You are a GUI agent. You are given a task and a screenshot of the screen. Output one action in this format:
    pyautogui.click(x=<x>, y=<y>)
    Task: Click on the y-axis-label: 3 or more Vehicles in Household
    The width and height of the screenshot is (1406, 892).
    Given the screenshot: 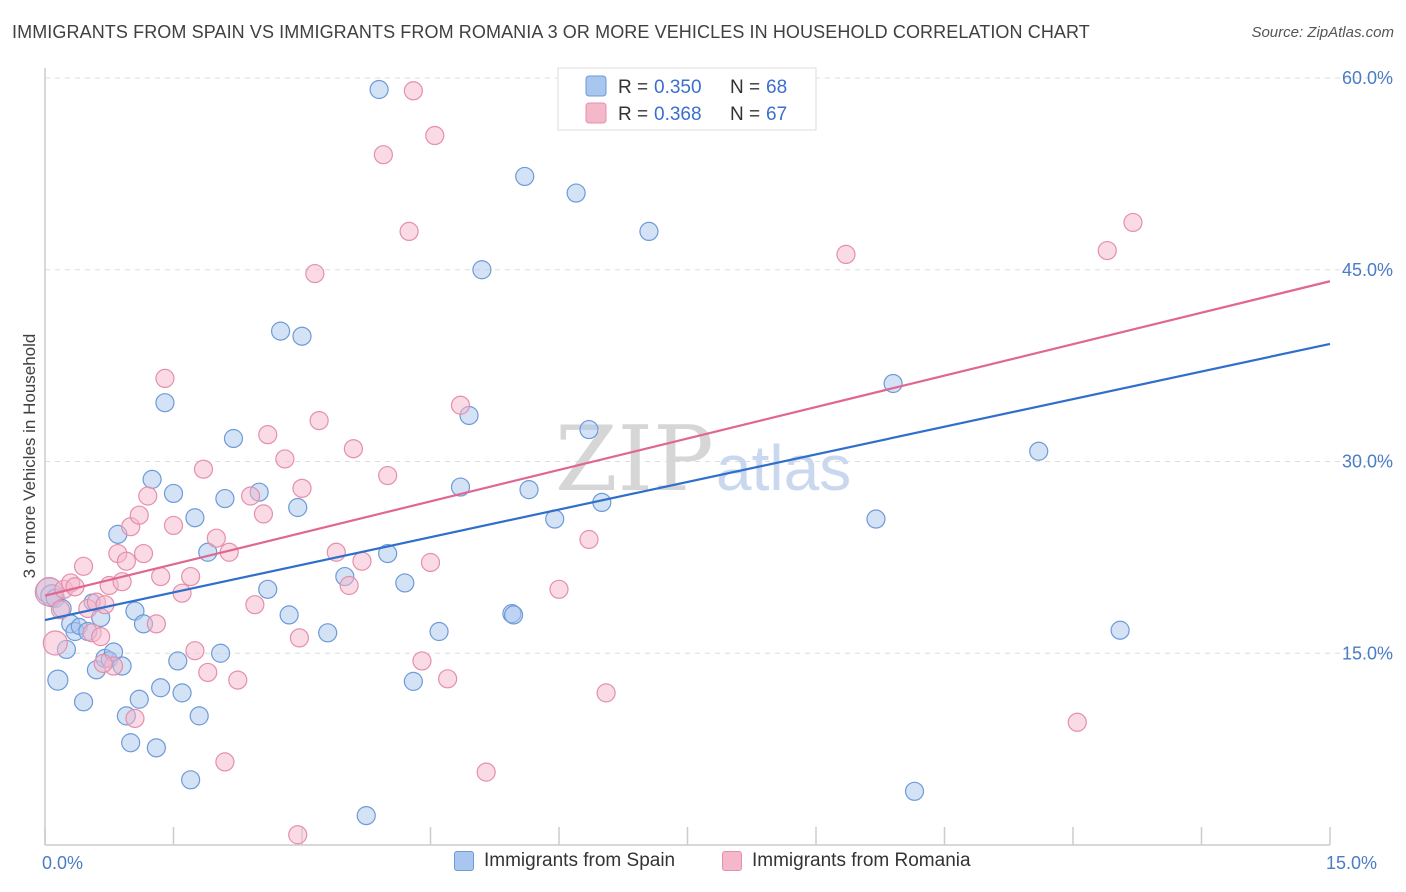 What is the action you would take?
    pyautogui.click(x=29, y=456)
    